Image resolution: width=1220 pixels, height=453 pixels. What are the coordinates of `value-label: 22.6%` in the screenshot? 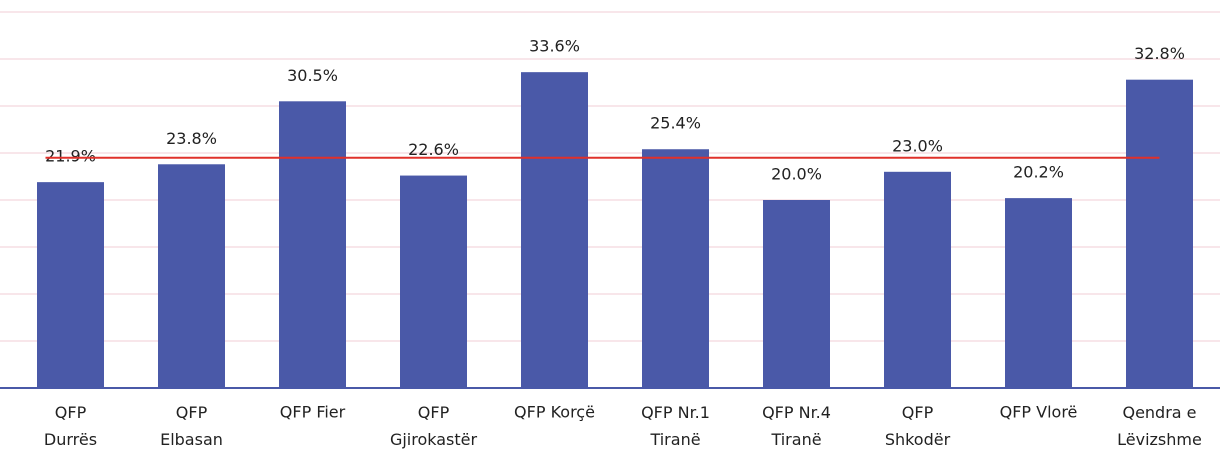 It's located at (433, 149).